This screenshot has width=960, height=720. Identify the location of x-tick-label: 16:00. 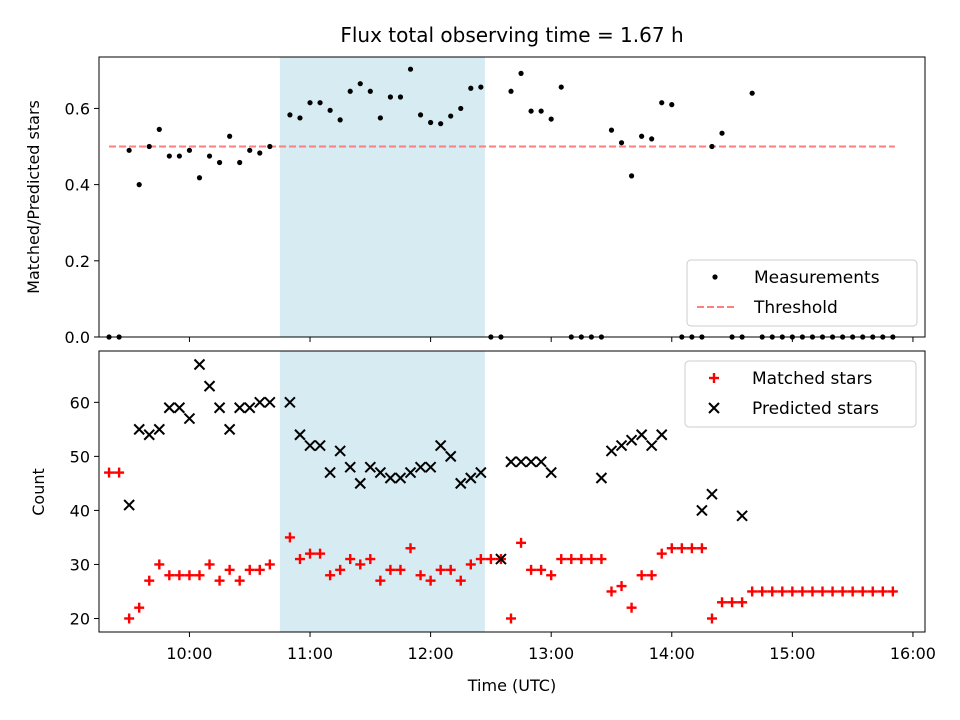
(913, 653).